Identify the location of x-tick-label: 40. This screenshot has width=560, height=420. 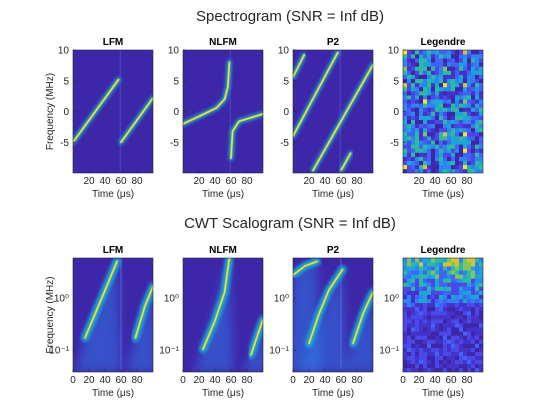
(435, 181).